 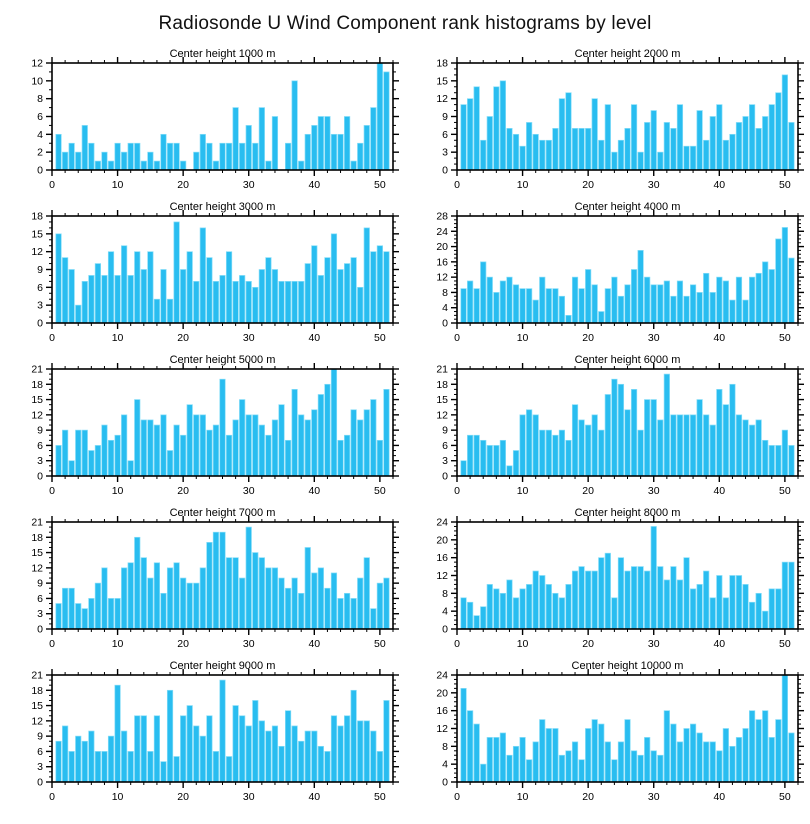 I want to click on y-tick-label: 3, so click(x=445, y=153).